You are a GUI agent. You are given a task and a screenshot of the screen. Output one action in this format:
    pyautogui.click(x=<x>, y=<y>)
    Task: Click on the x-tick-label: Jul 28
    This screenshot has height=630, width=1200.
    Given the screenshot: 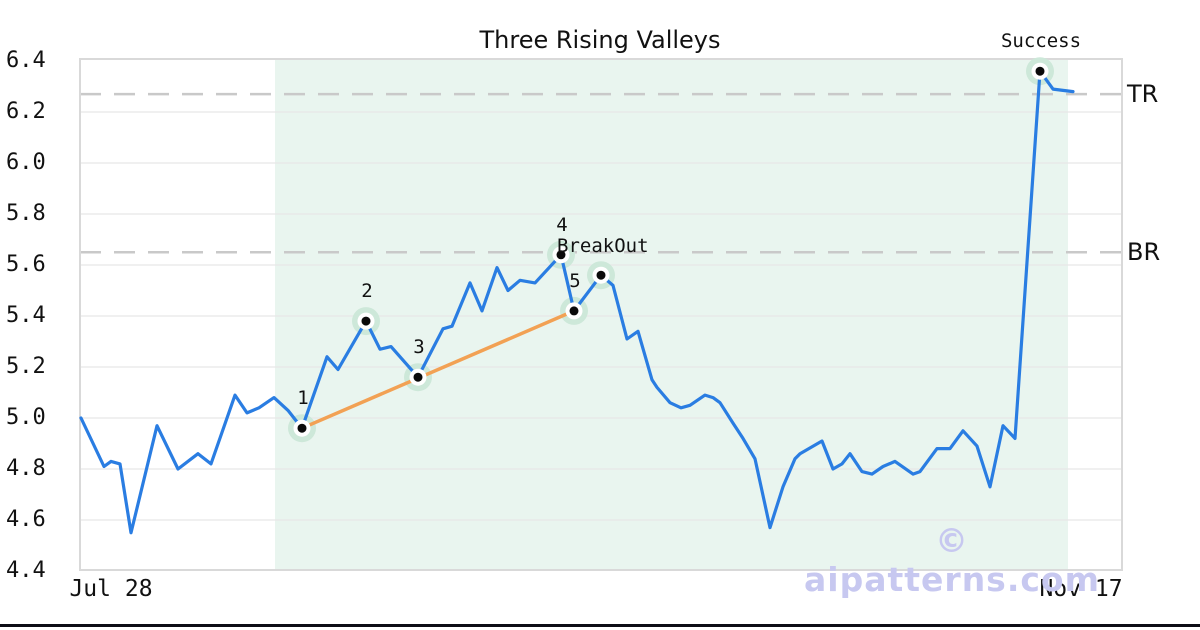 What is the action you would take?
    pyautogui.click(x=111, y=589)
    